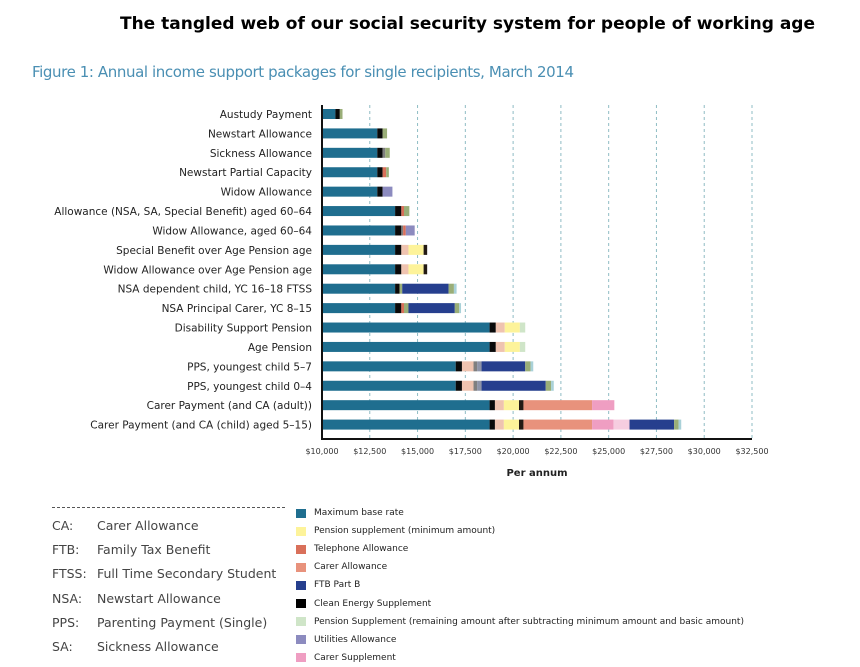 This screenshot has height=667, width=860. I want to click on bar-segment-lightpink, so click(621, 424).